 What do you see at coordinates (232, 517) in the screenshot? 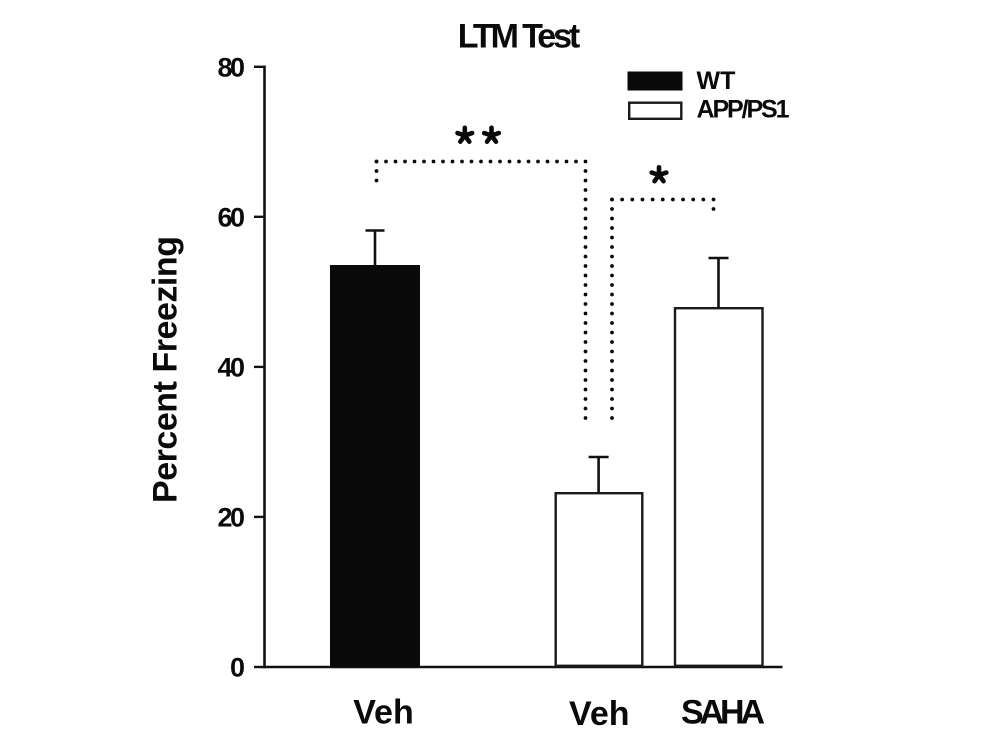
I see `svg-text: 20` at bounding box center [232, 517].